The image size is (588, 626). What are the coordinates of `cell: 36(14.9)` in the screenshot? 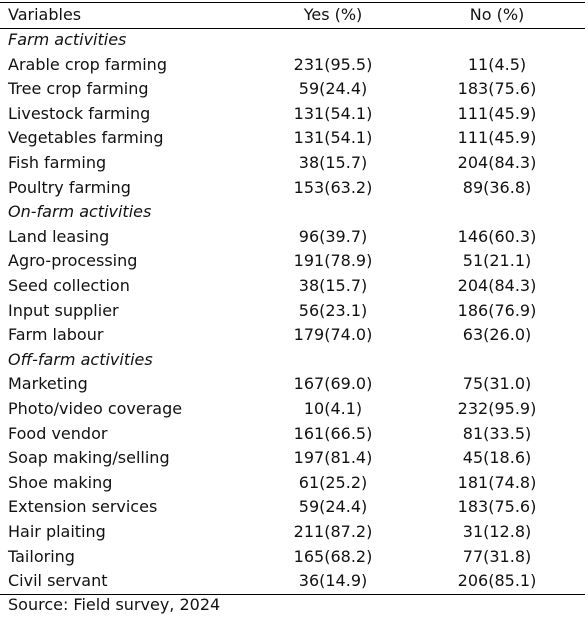 It's located at (333, 581).